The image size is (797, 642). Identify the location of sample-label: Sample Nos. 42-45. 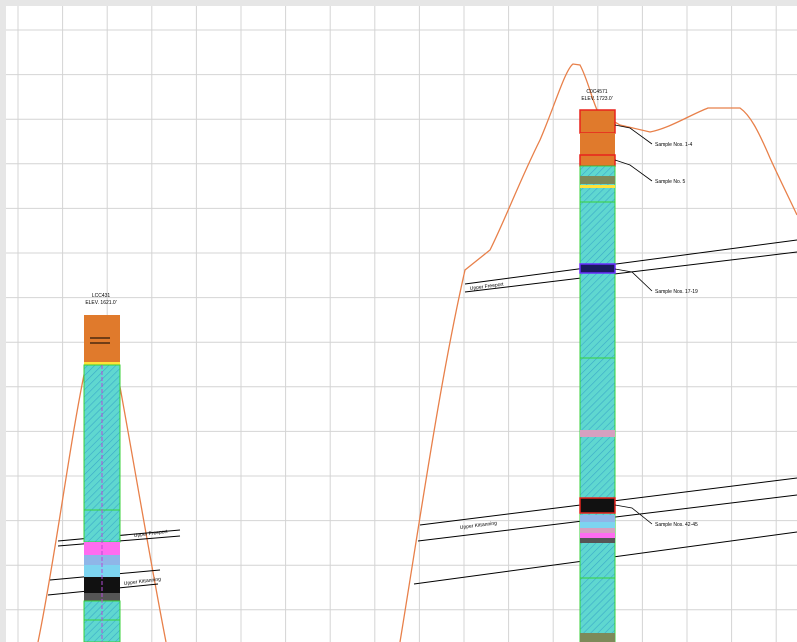
(676, 525).